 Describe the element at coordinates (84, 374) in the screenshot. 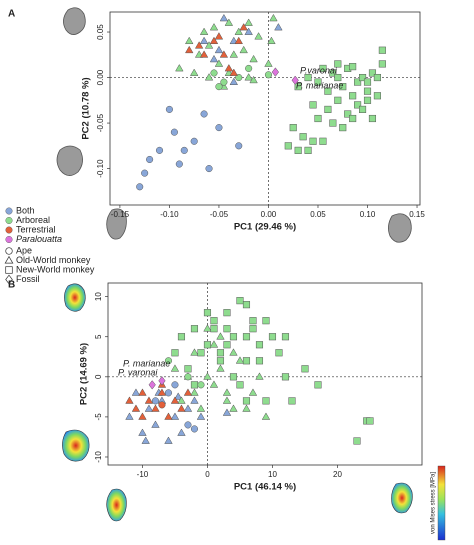

I see `y-axis-label: PC2 (14.69 %)` at that location.